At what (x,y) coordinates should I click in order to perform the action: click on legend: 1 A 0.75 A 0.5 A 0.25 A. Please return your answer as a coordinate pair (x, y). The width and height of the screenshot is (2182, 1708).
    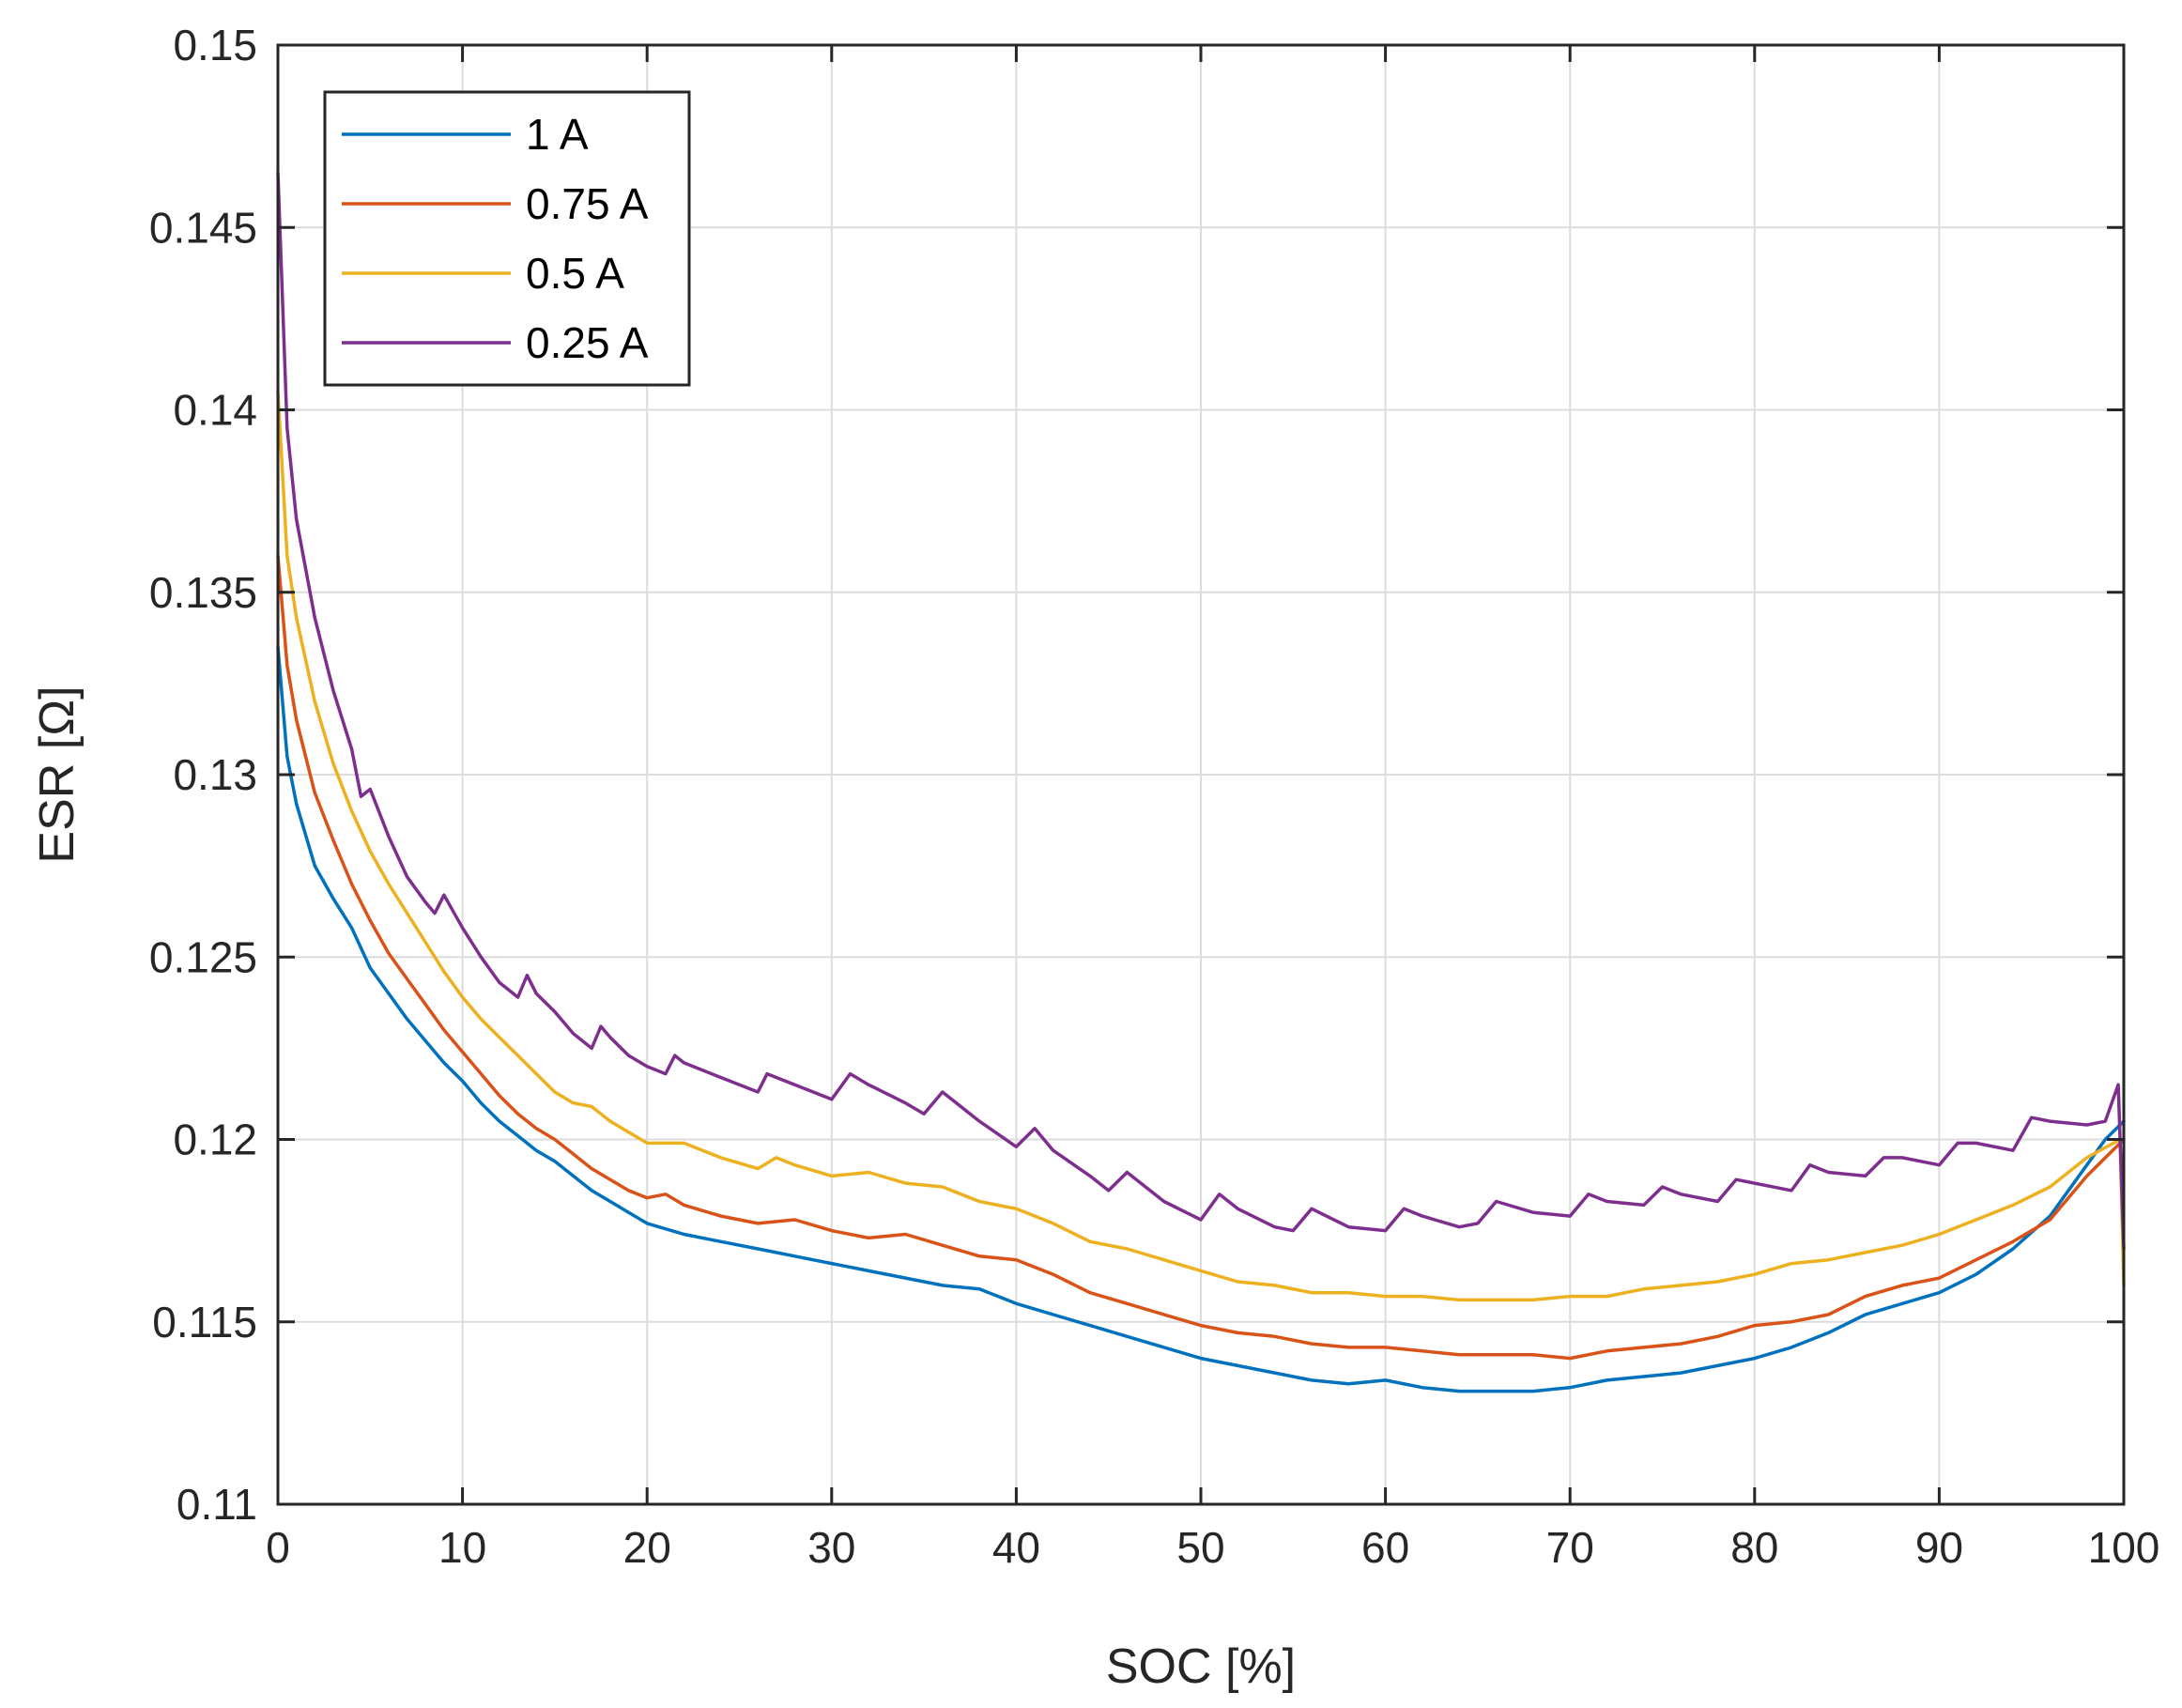
    Looking at the image, I should click on (507, 238).